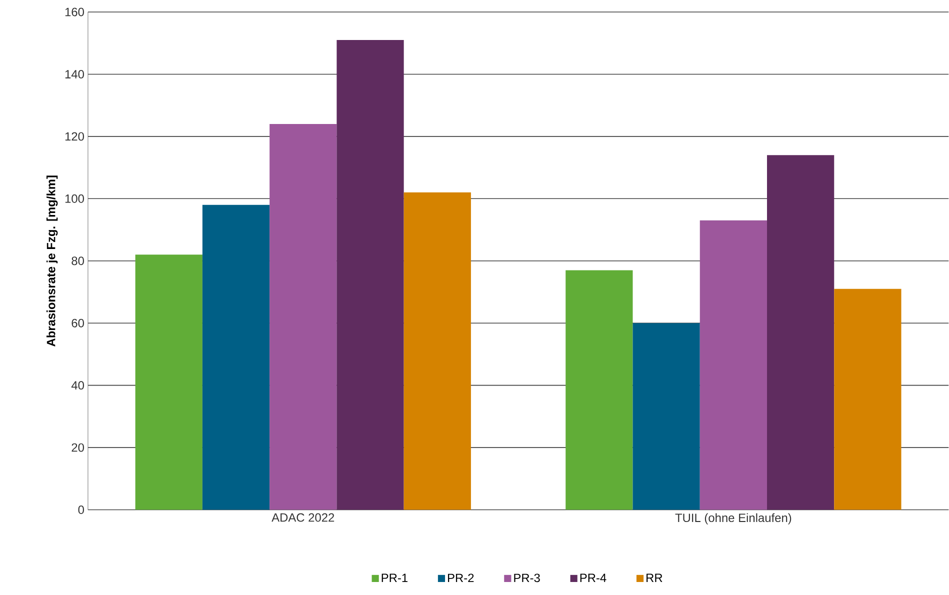  Describe the element at coordinates (81, 510) in the screenshot. I see `y-tick-label: 0` at that location.